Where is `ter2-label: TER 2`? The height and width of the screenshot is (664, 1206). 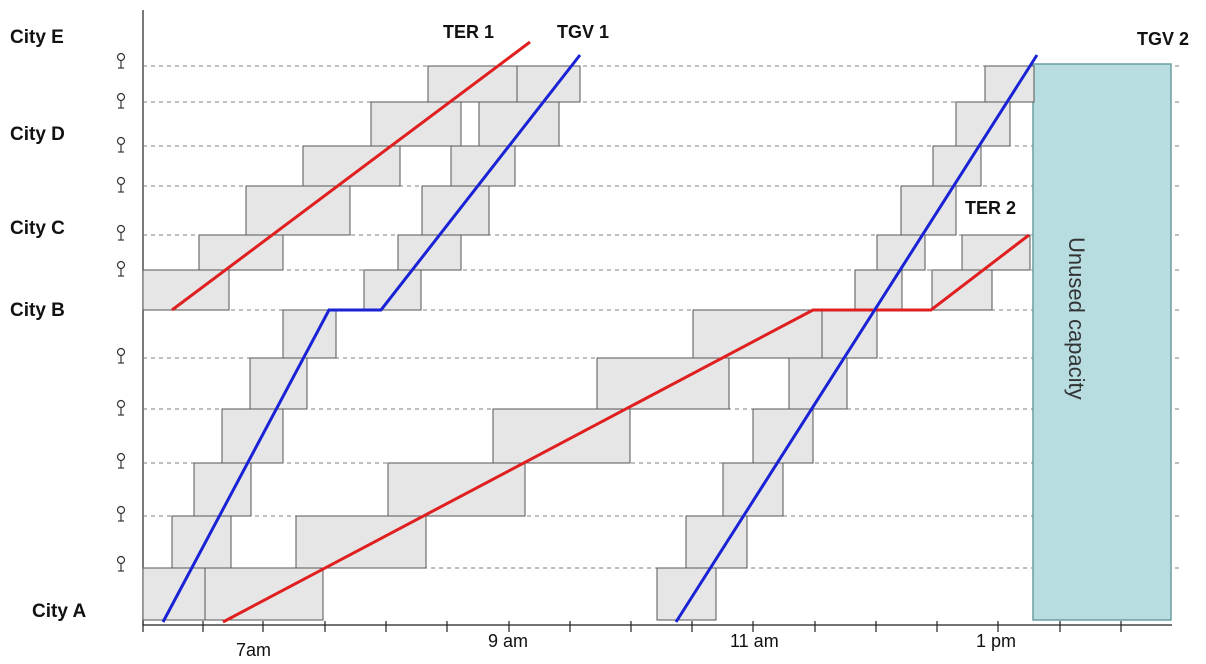
ter2-label: TER 2 is located at coordinates (990, 208).